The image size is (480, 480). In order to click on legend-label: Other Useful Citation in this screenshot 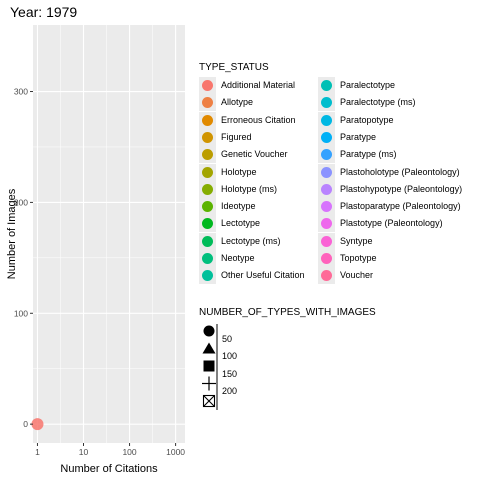, I will do `click(263, 275)`.